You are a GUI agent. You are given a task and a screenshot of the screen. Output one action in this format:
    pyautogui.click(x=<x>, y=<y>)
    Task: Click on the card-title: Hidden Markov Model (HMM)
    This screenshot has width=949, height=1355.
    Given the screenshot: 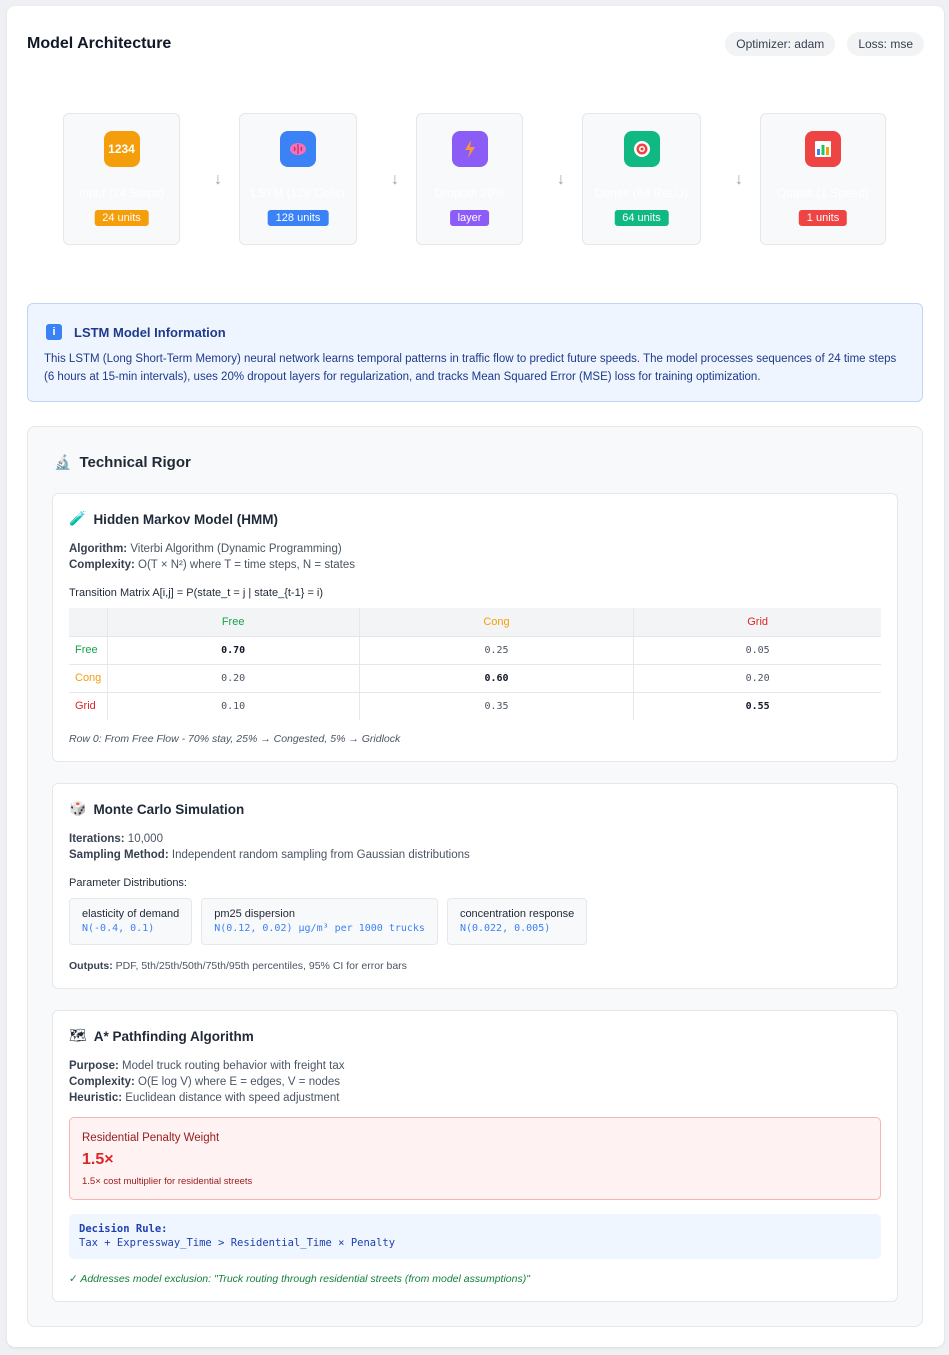 What is the action you would take?
    pyautogui.click(x=185, y=519)
    